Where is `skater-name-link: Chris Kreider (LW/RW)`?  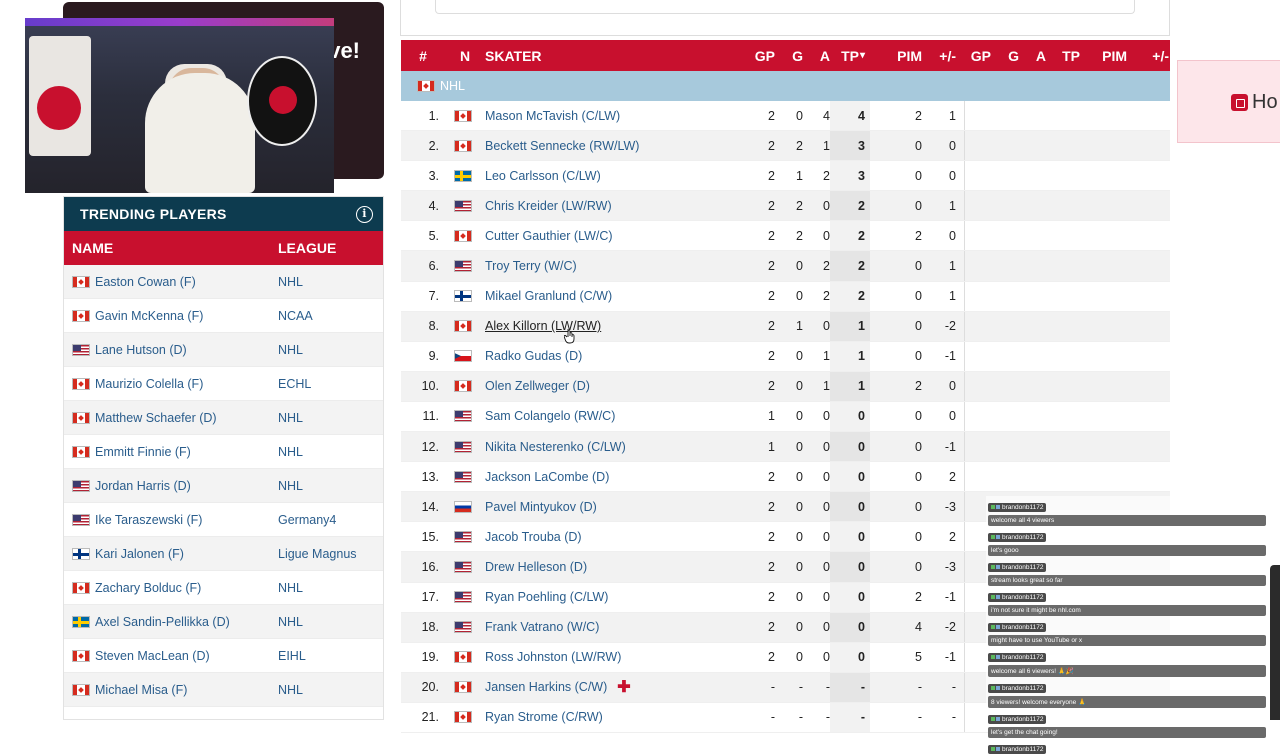 skater-name-link: Chris Kreider (LW/RW) is located at coordinates (548, 205).